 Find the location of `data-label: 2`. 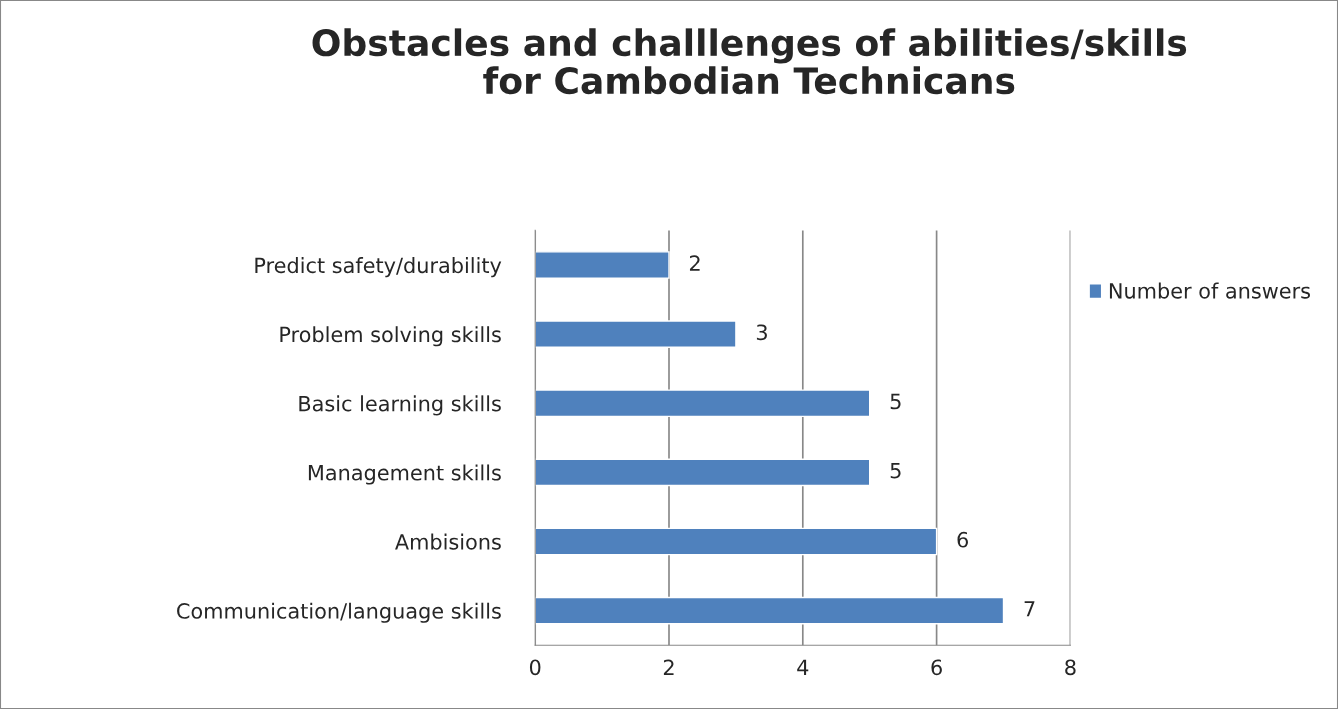

data-label: 2 is located at coordinates (694, 263).